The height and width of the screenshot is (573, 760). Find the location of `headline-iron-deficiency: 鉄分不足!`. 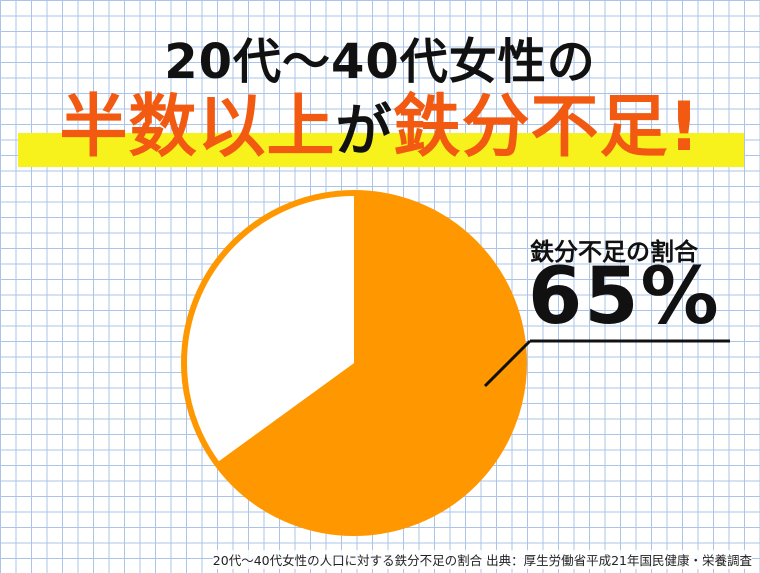

headline-iron-deficiency: 鉄分不足! is located at coordinates (546, 127).